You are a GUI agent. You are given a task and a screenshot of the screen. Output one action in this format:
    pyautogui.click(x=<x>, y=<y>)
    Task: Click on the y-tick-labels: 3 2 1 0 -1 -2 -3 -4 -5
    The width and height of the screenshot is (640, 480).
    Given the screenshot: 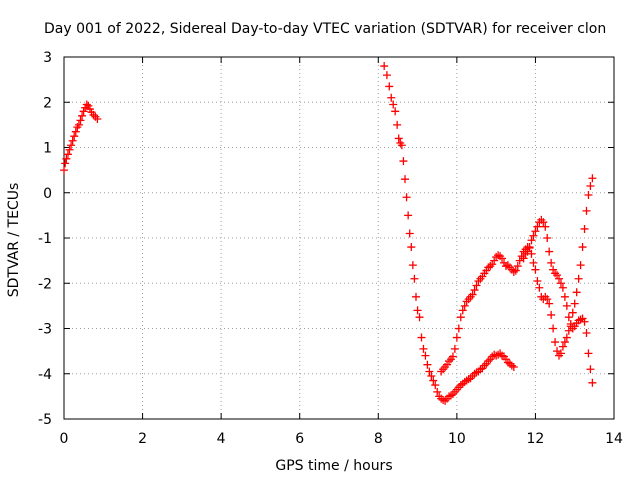 What is the action you would take?
    pyautogui.click(x=45, y=239)
    